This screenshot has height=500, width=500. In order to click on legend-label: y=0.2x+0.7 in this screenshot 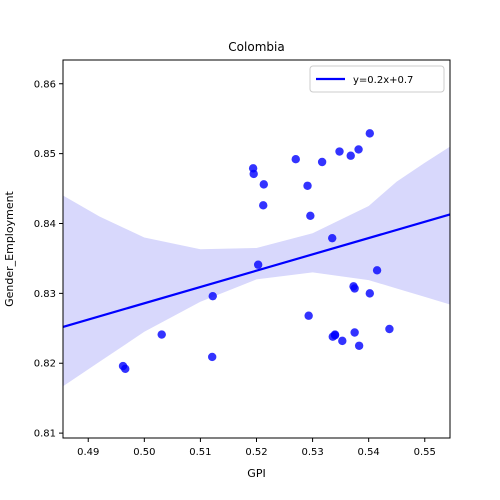, I will do `click(383, 80)`.